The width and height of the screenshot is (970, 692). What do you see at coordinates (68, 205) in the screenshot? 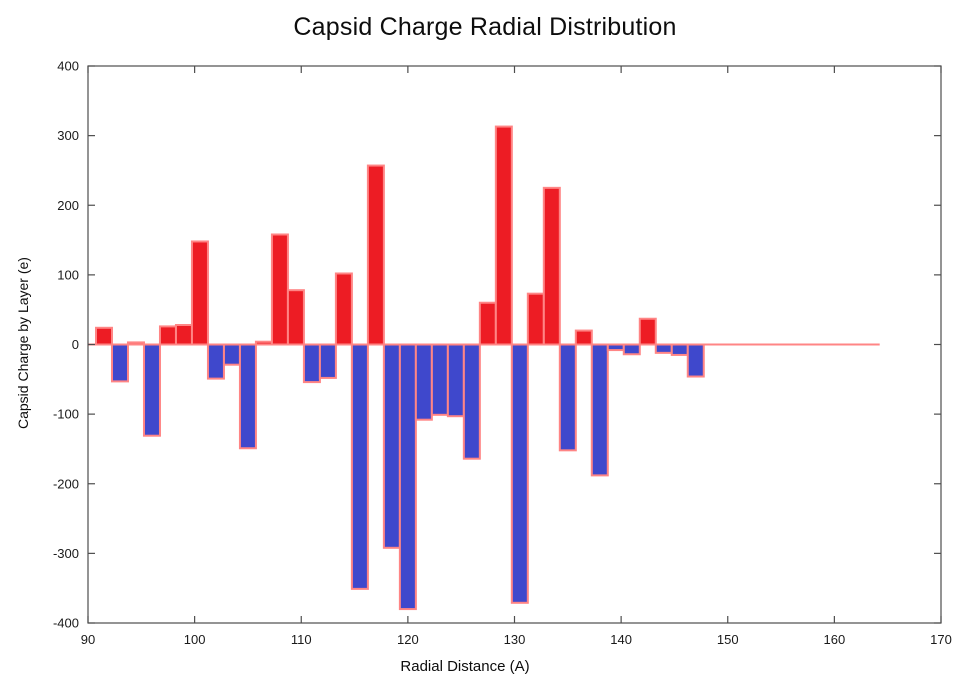
I see `y-tick-label: 200` at bounding box center [68, 205].